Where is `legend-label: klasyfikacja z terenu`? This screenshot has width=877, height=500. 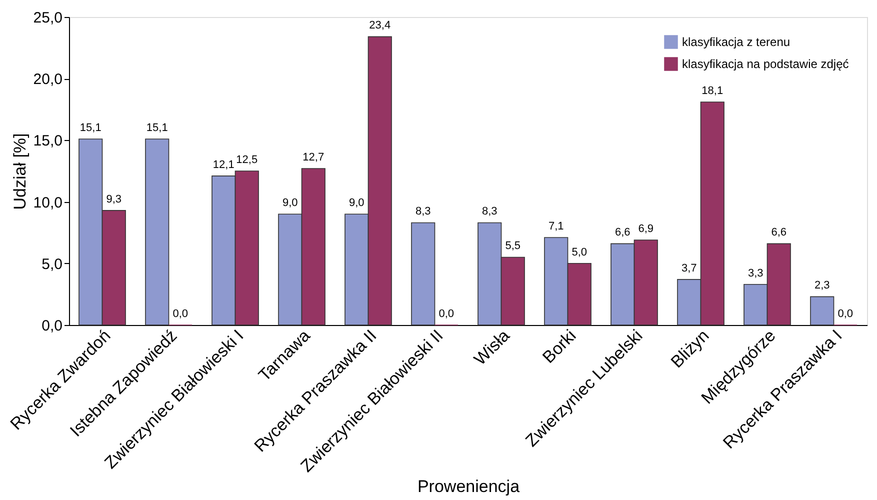
legend-label: klasyfikacja z terenu is located at coordinates (736, 42).